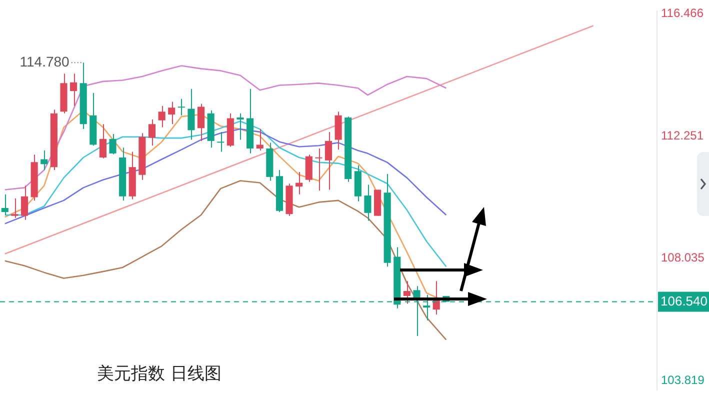 This screenshot has width=709, height=406. Describe the element at coordinates (684, 300) in the screenshot. I see `ref-line-label: 106.540` at that location.